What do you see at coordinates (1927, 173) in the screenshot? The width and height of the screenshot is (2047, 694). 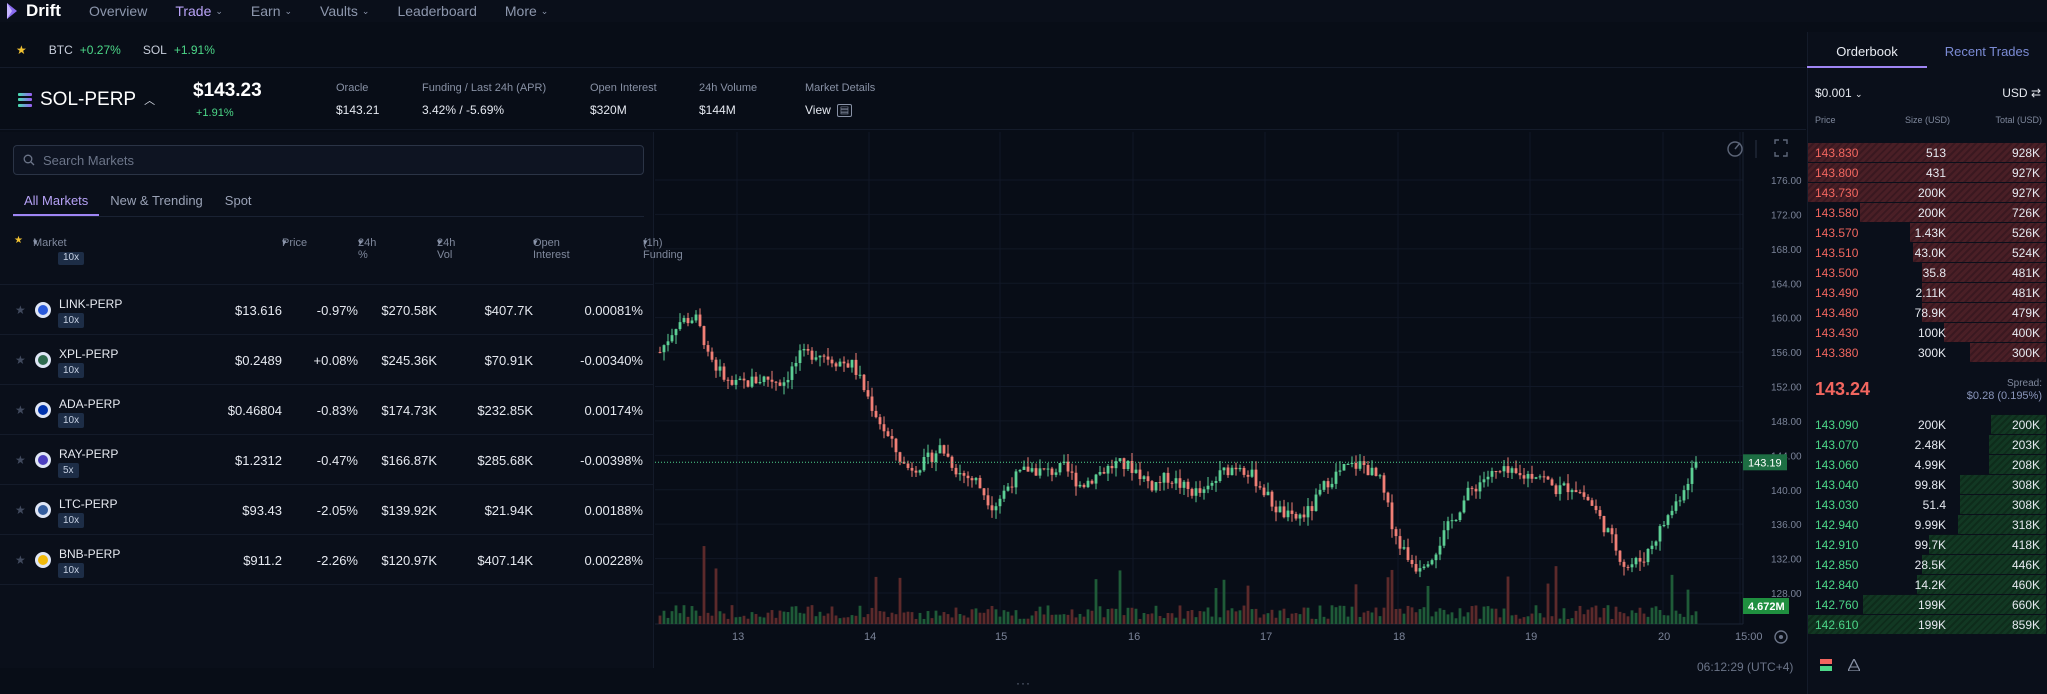 I see `ask-row: 143.800 431 927K` at bounding box center [1927, 173].